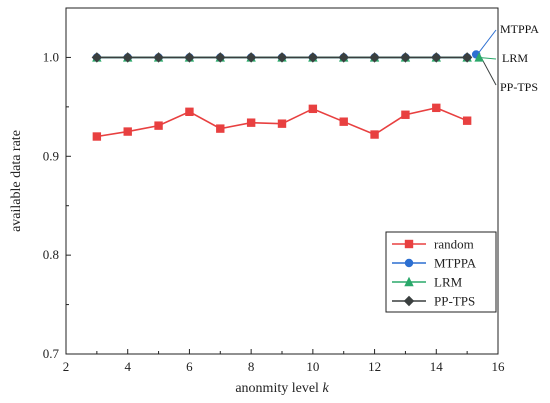  I want to click on x-tick-label: 16, so click(499, 366).